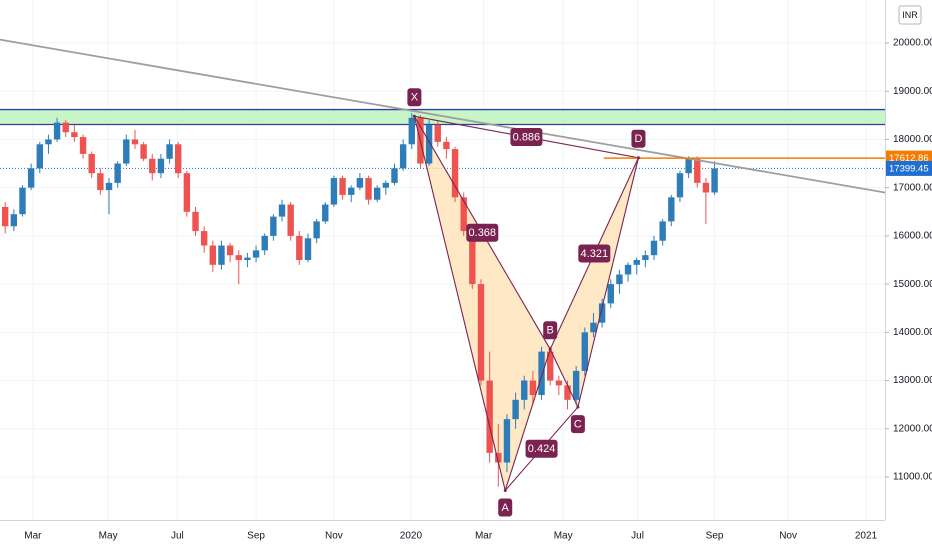 The image size is (932, 550). Describe the element at coordinates (912, 187) in the screenshot. I see `y-tick-label: 17000.00` at that location.